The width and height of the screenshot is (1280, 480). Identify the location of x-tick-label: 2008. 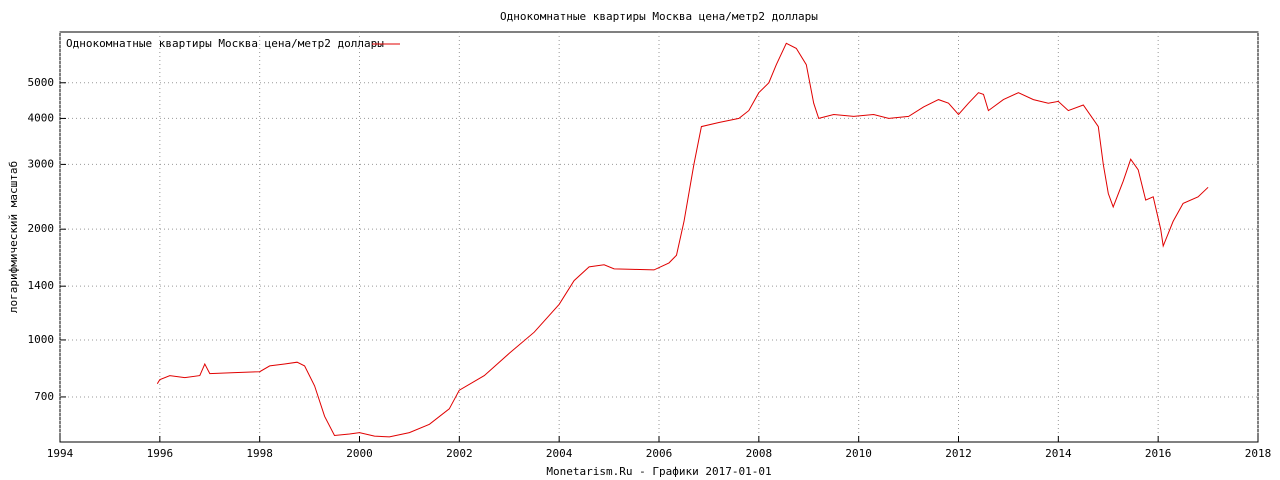
(759, 453).